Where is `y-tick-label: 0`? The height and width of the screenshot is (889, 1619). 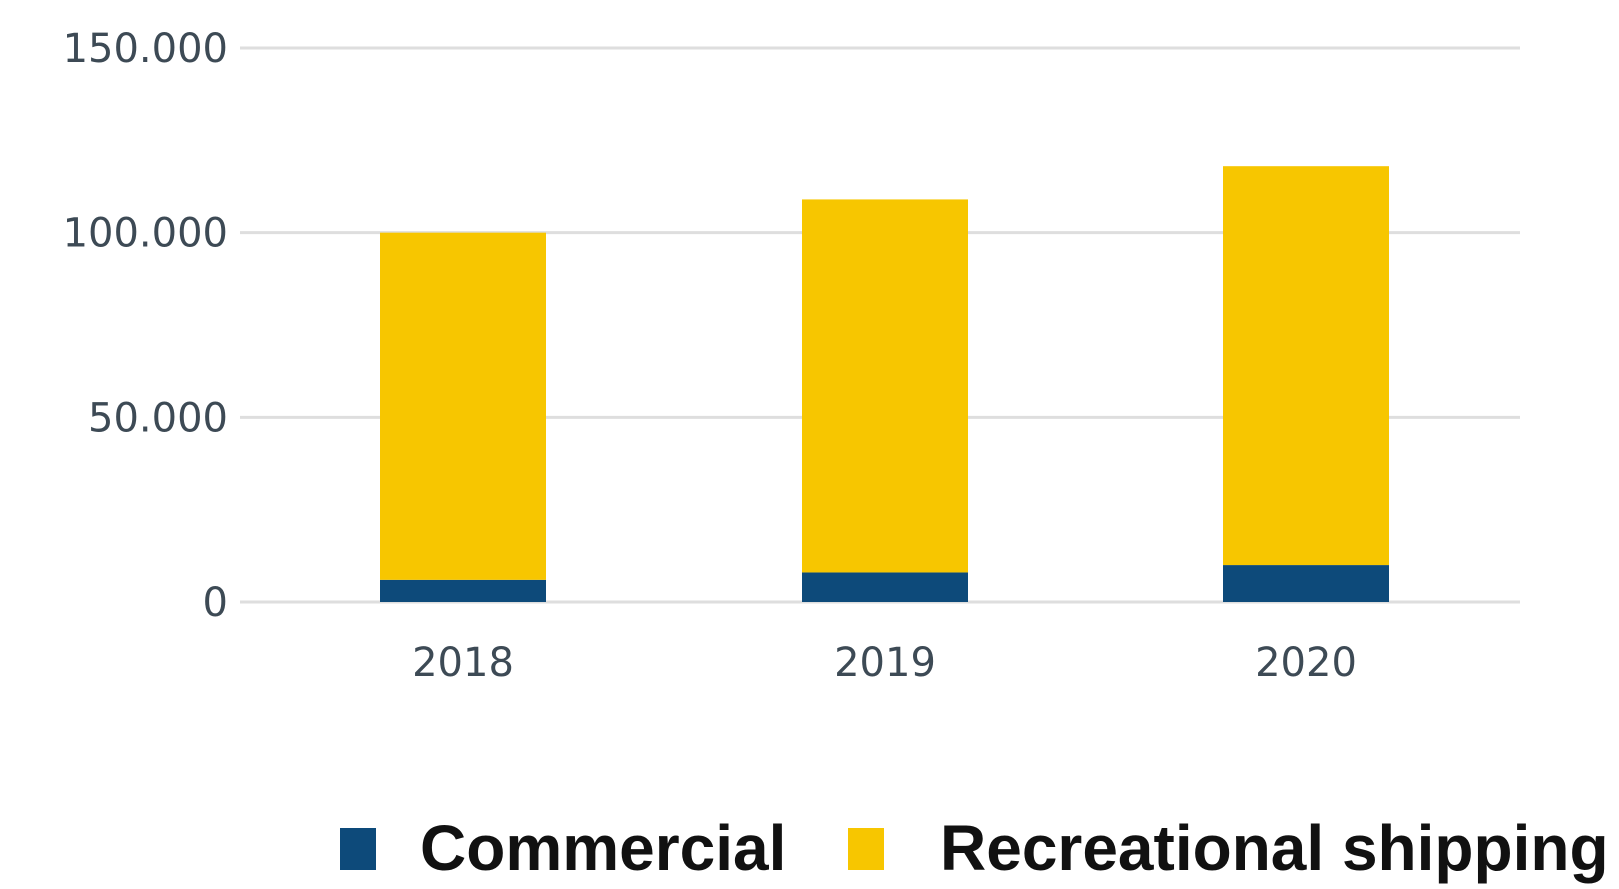 y-tick-label: 0 is located at coordinates (215, 603).